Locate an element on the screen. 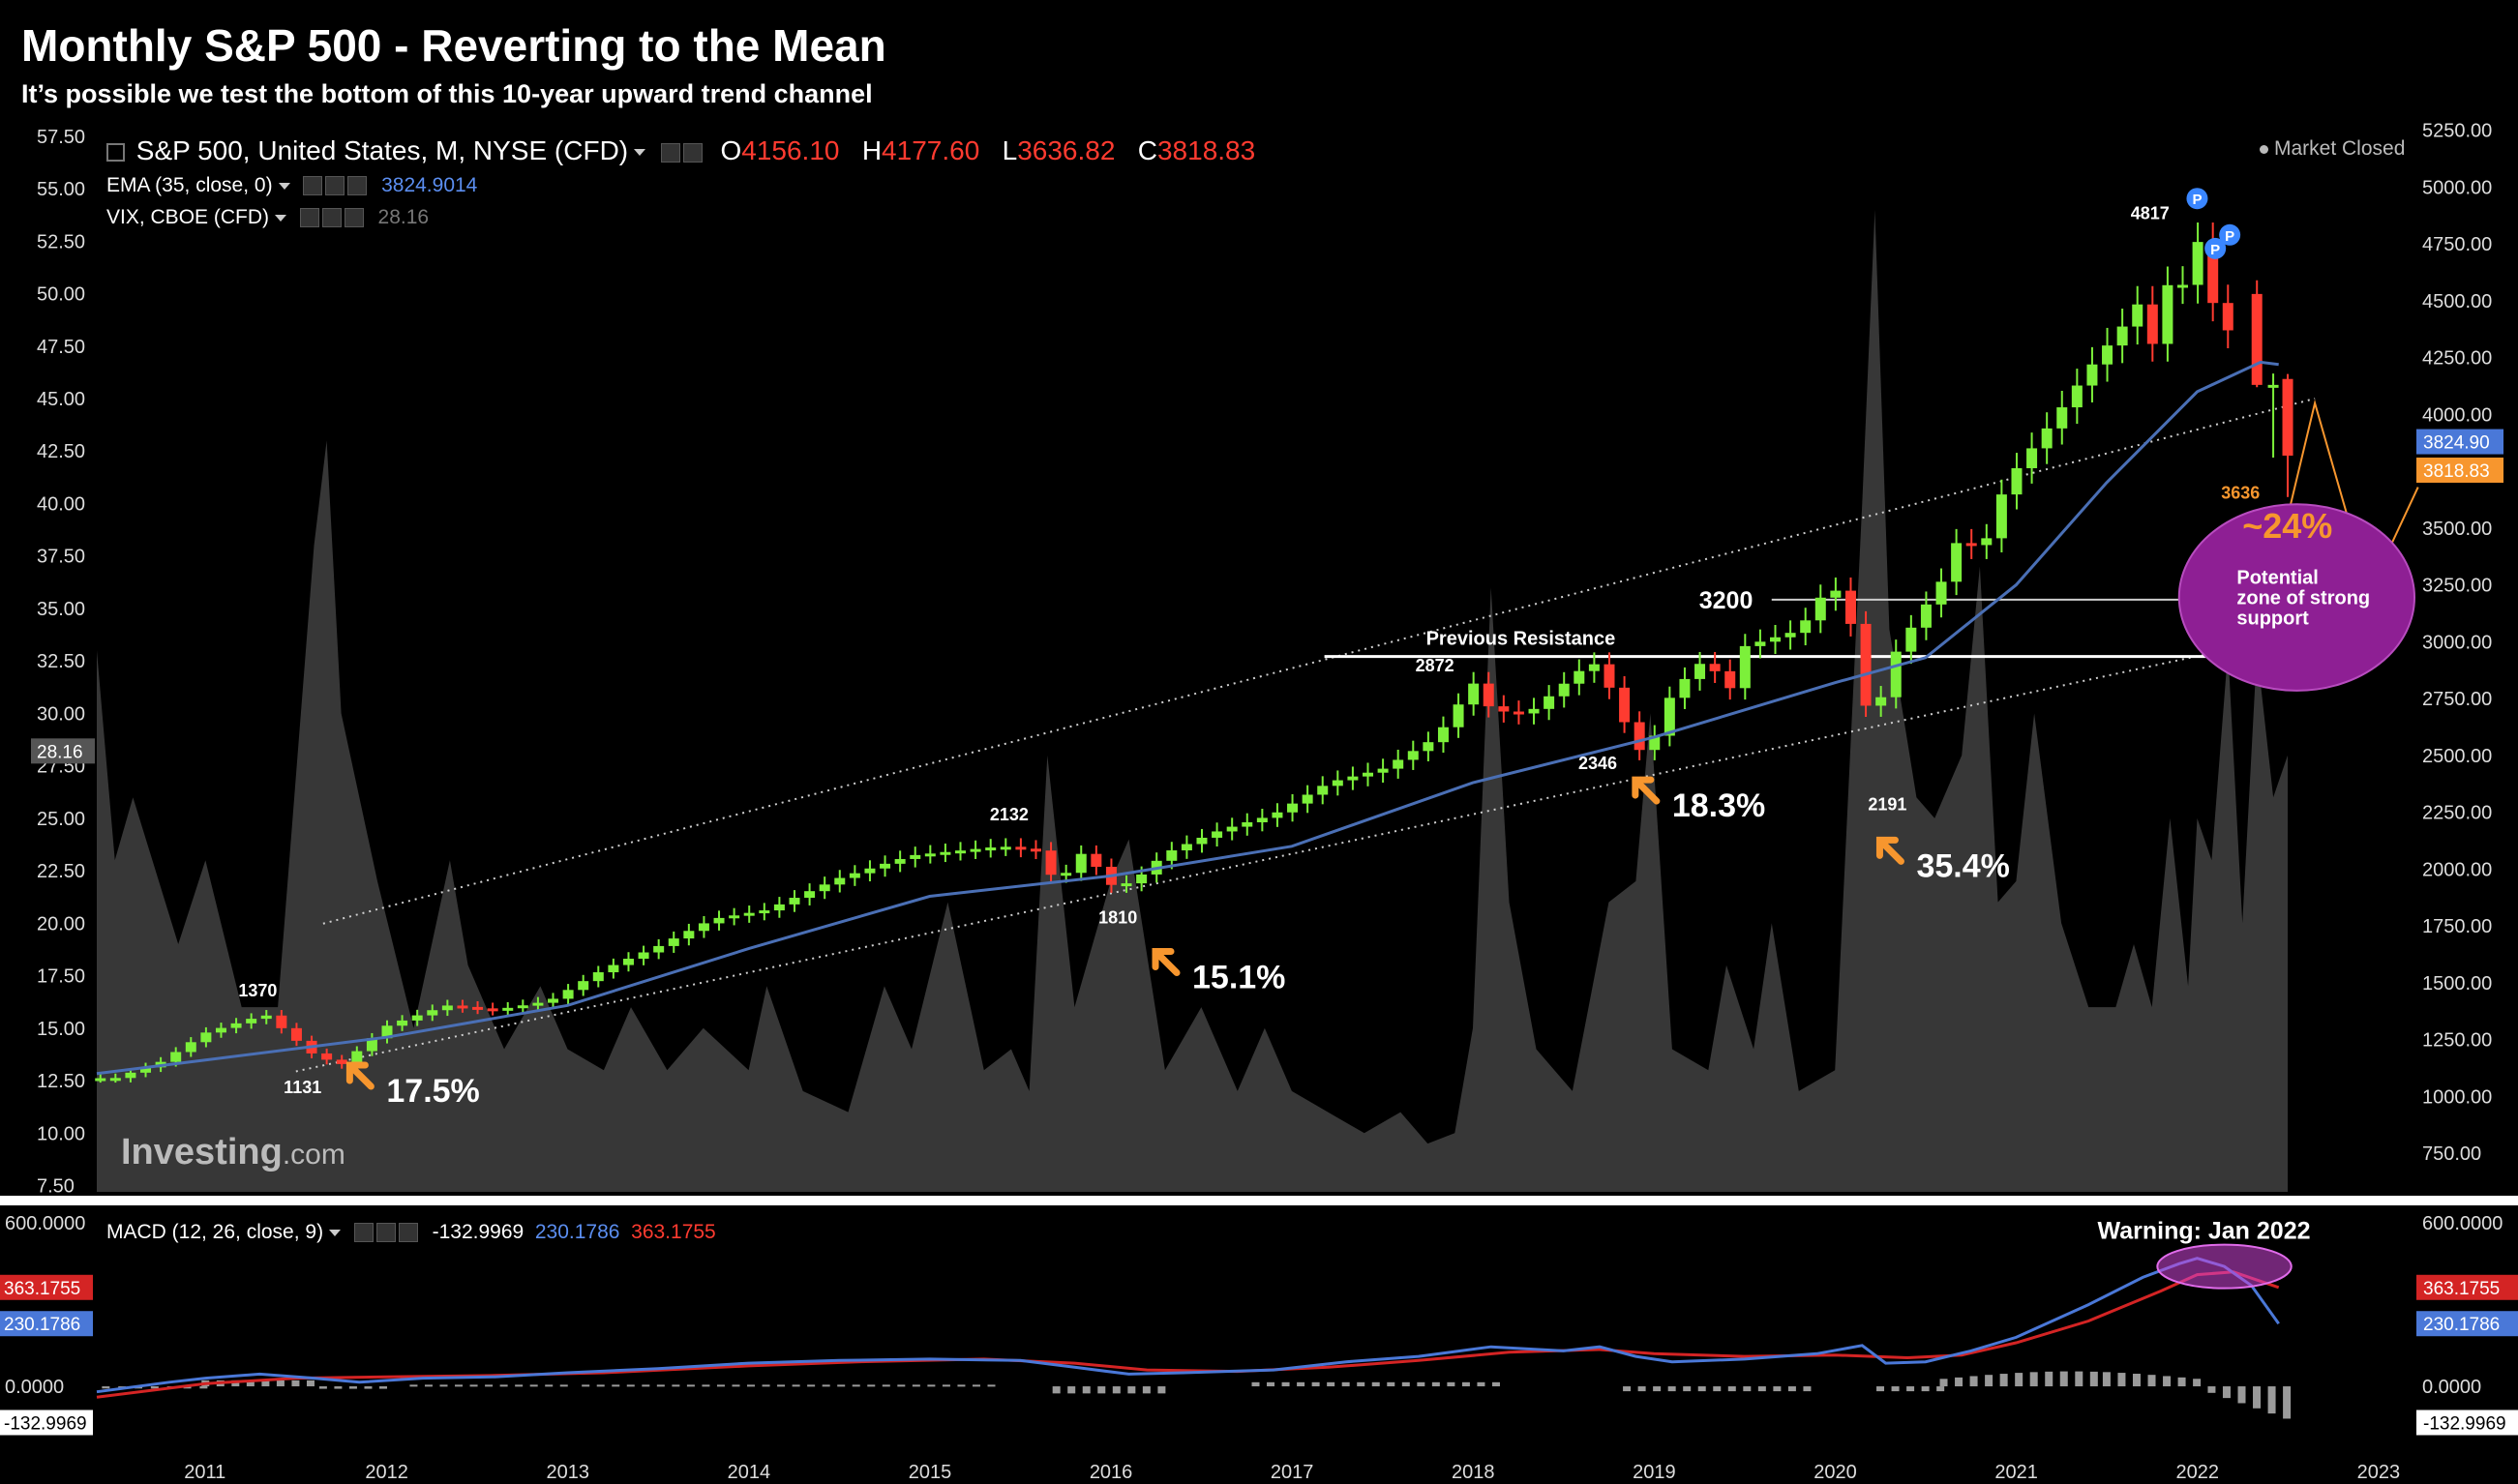  vix-tick-label: 35.00 is located at coordinates (61, 609).